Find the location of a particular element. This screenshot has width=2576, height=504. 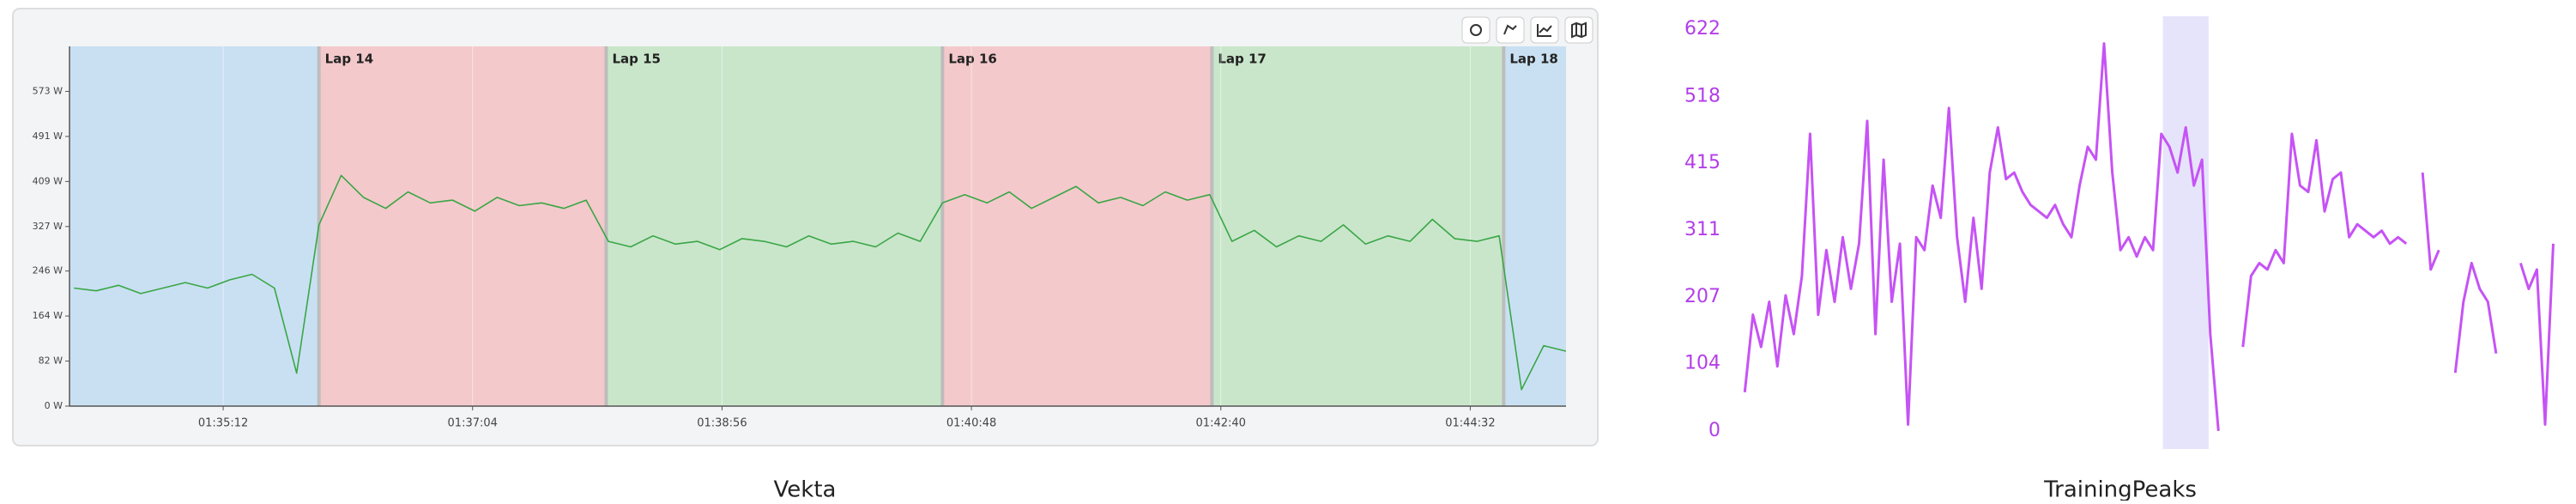

toolbar is located at coordinates (1527, 30).